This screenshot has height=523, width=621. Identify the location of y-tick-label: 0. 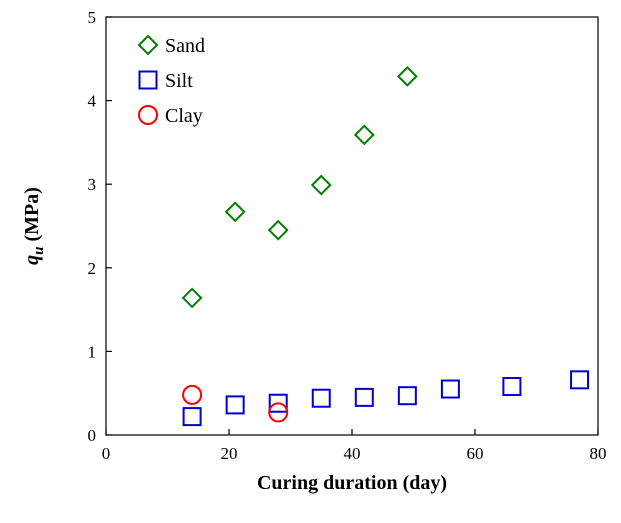
(92, 435).